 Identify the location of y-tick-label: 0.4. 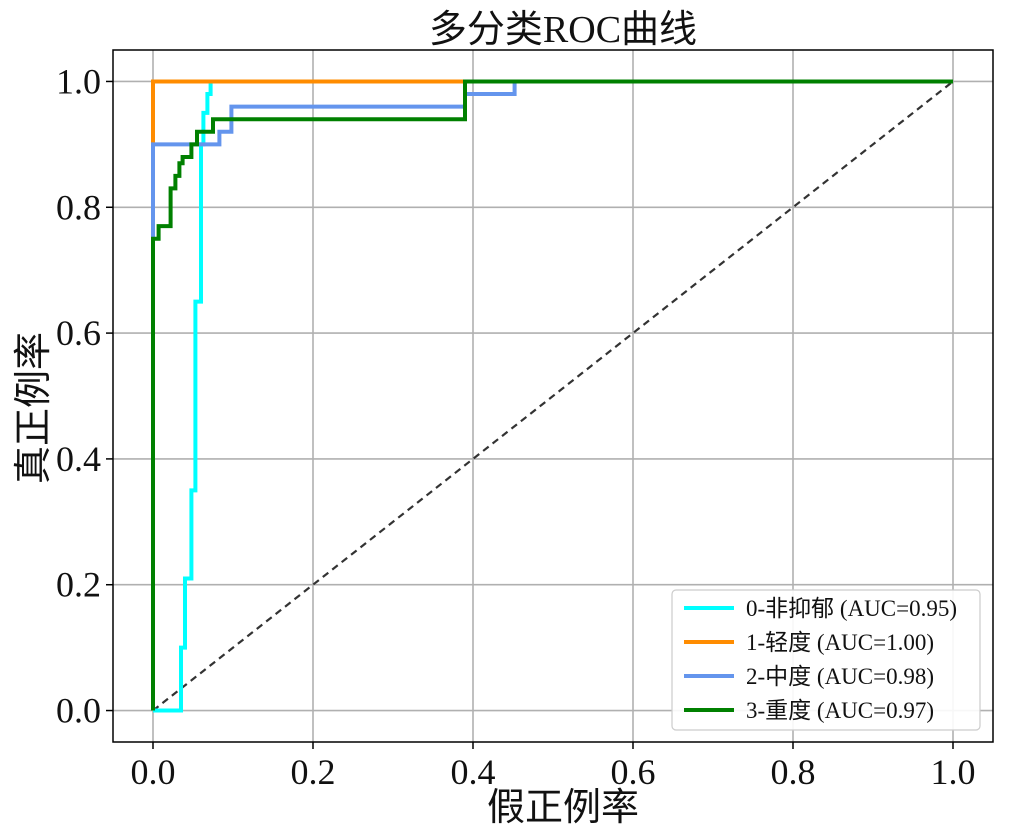
(78, 459).